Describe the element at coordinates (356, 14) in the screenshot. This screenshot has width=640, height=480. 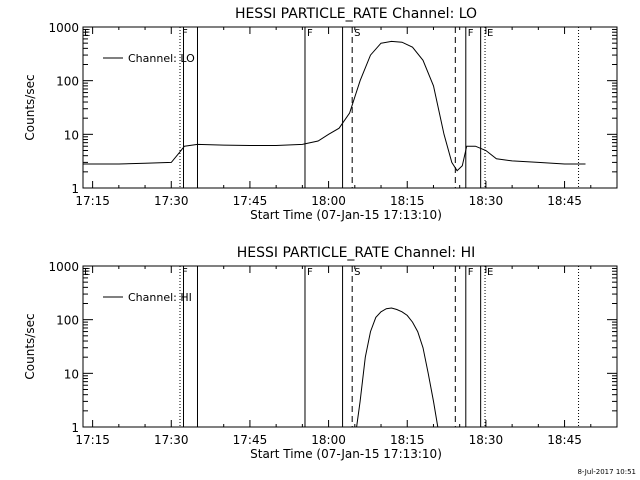
I see `chart-title: HESSI PARTICLE_RATE Channel: LO` at that location.